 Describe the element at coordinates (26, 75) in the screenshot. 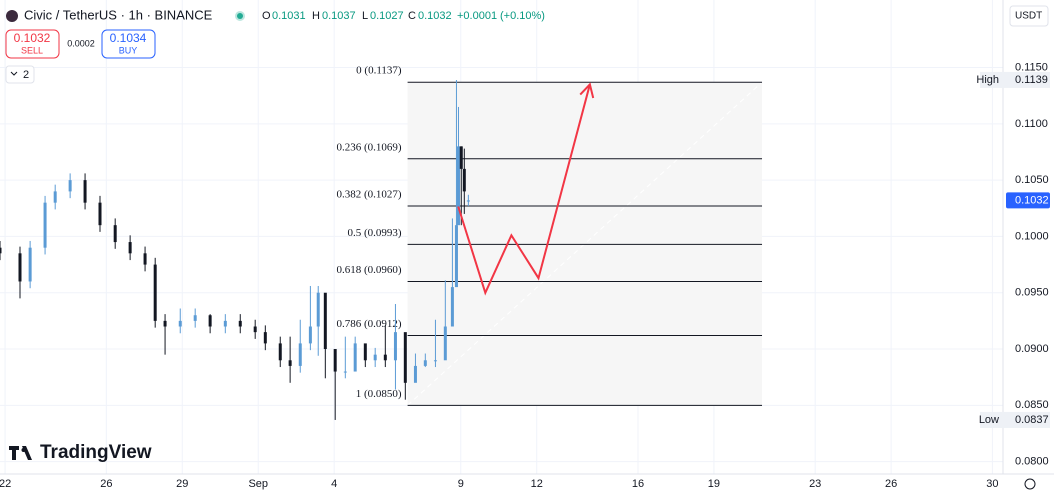

I see `indicator-count: 2` at that location.